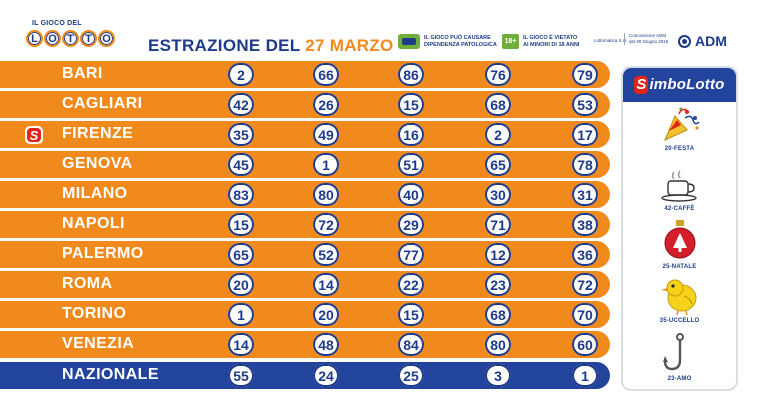 This screenshot has width=768, height=401. I want to click on adm-logo: ADM, so click(702, 41).